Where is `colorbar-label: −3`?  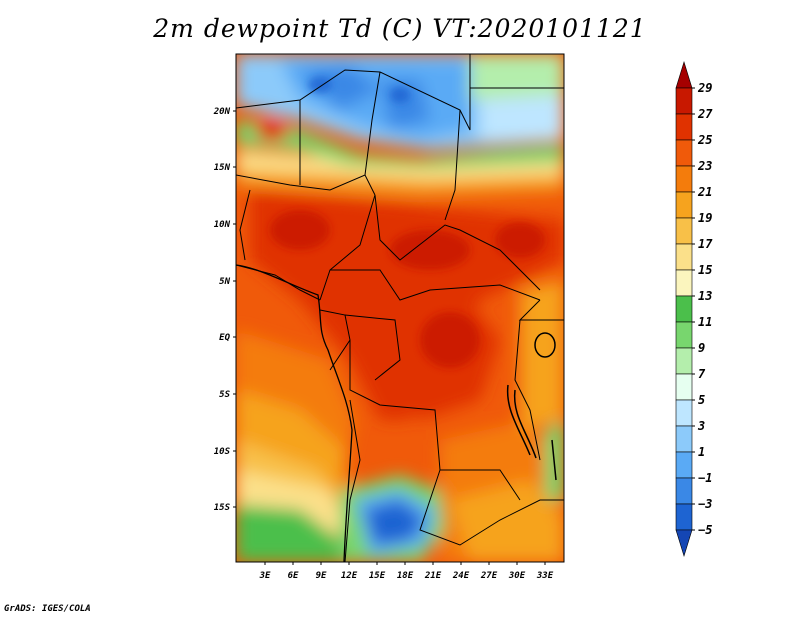
colorbar-label: −3 is located at coordinates (705, 504).